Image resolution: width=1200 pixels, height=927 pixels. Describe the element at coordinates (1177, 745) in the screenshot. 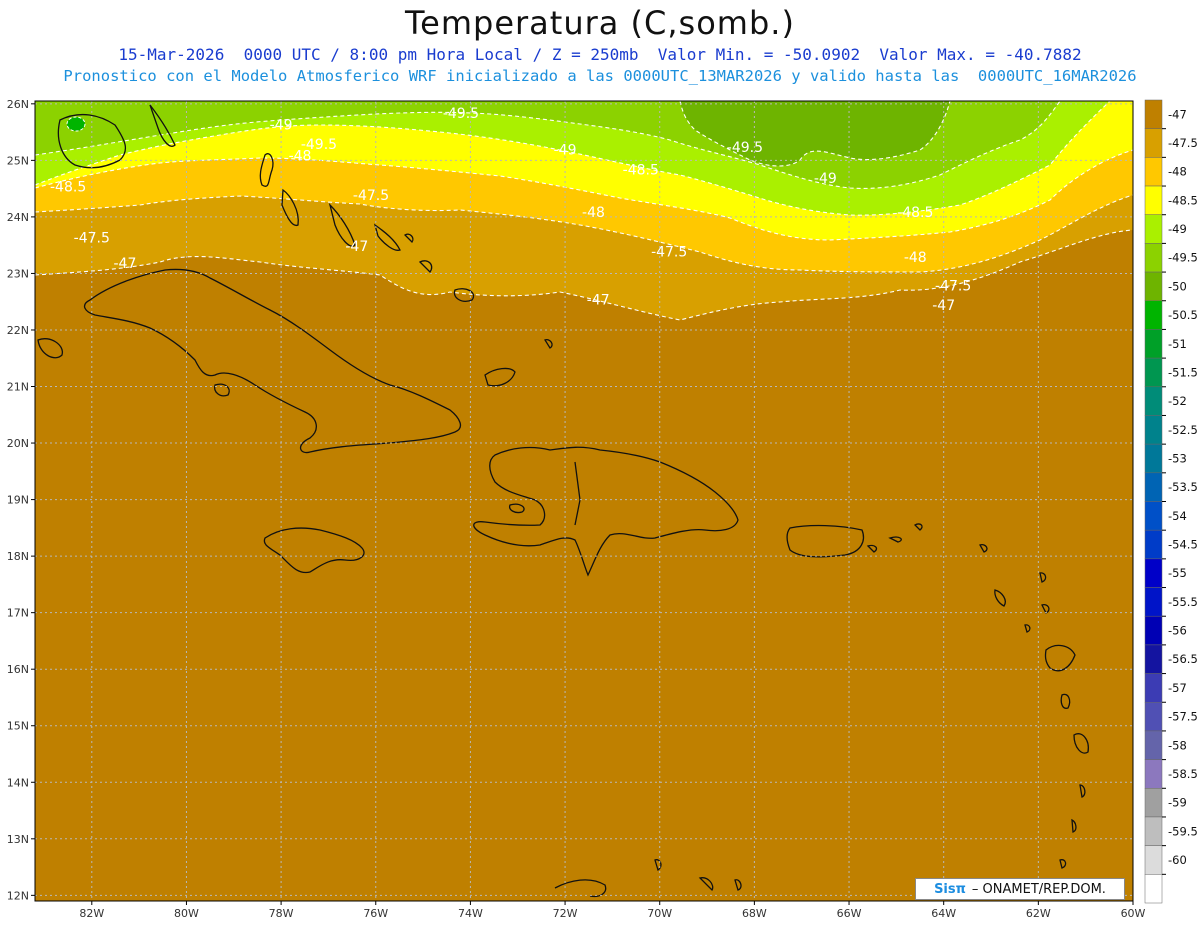

I see `legend-label: -58` at that location.